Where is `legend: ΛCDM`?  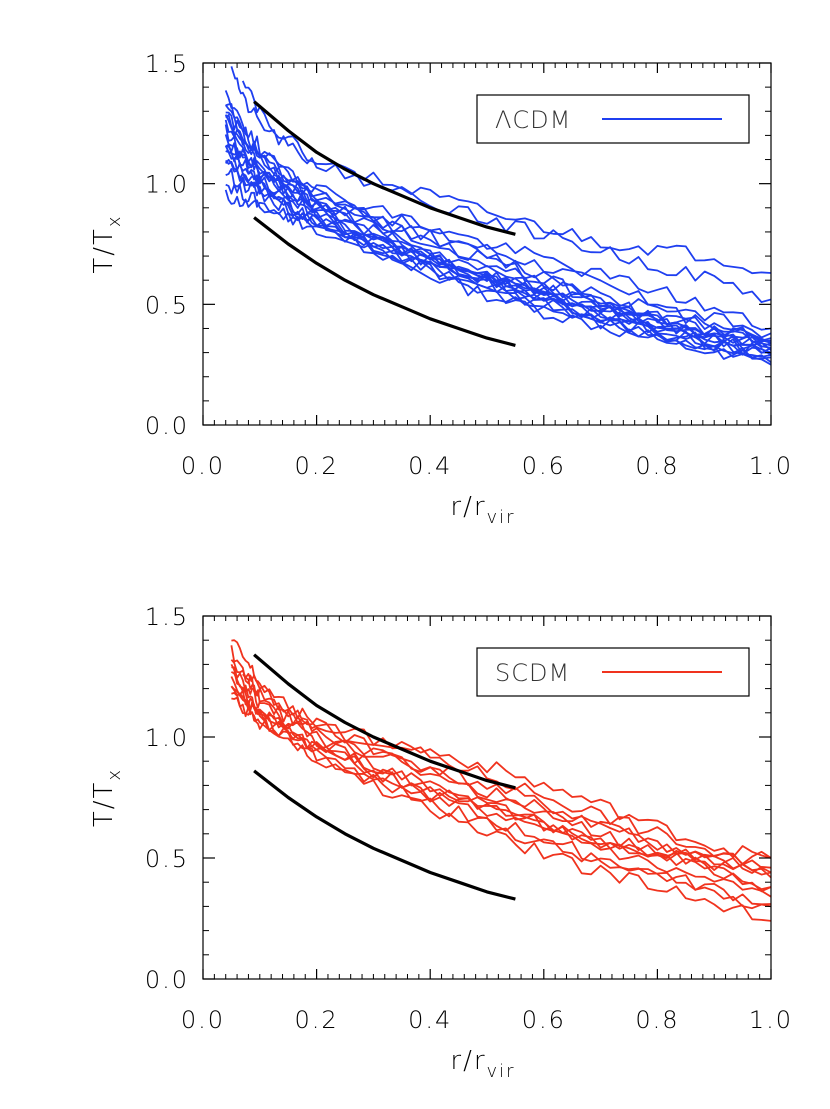
legend: ΛCDM is located at coordinates (613, 119).